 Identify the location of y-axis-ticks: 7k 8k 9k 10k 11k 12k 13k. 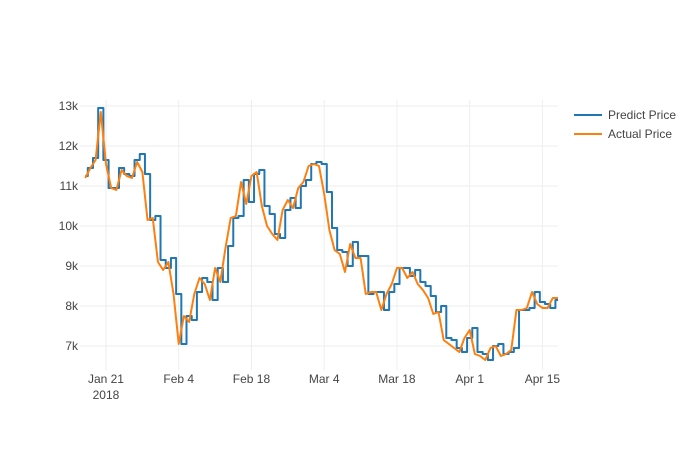
(69, 226).